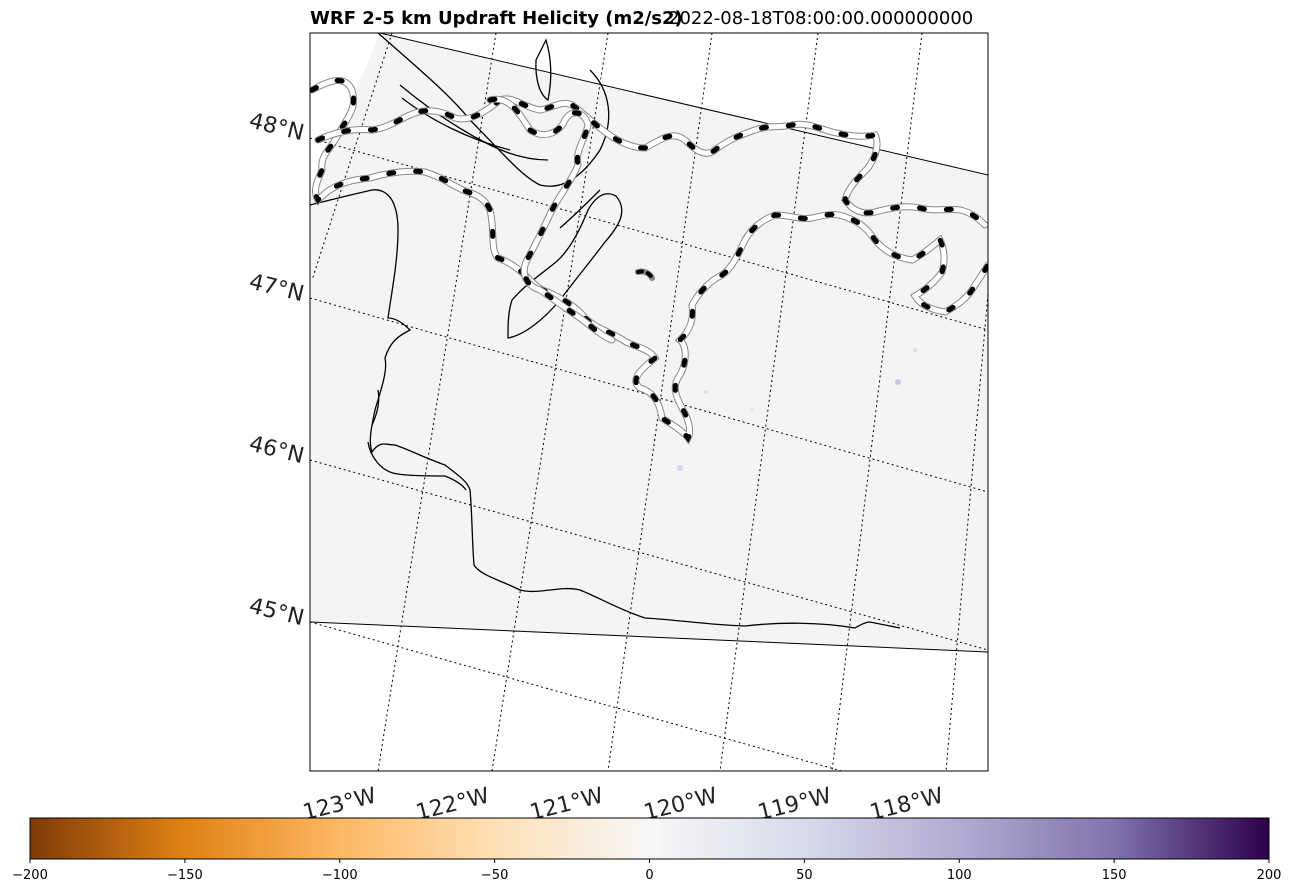  I want to click on colorbar-tick-label: 150, so click(1114, 875).